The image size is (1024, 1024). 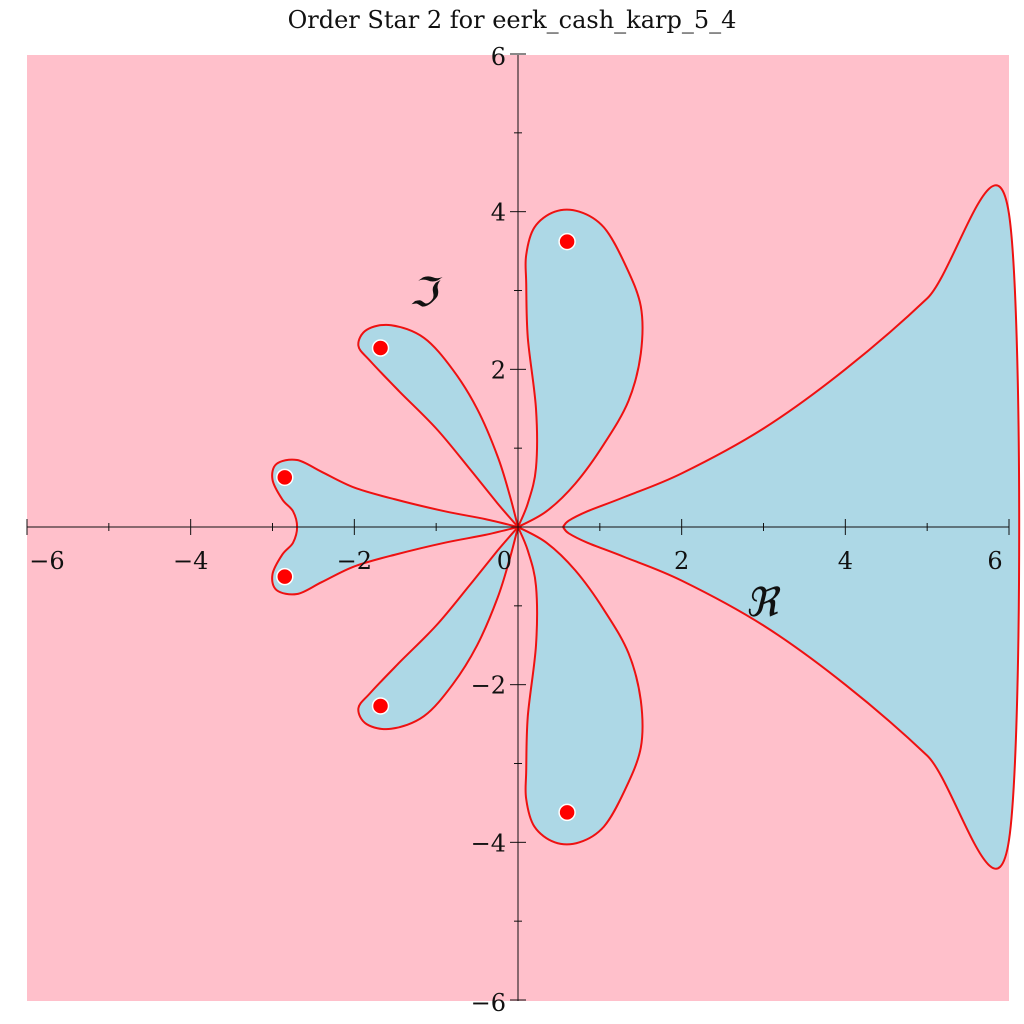 What do you see at coordinates (845, 561) in the screenshot?
I see `x-tick-label: 4` at bounding box center [845, 561].